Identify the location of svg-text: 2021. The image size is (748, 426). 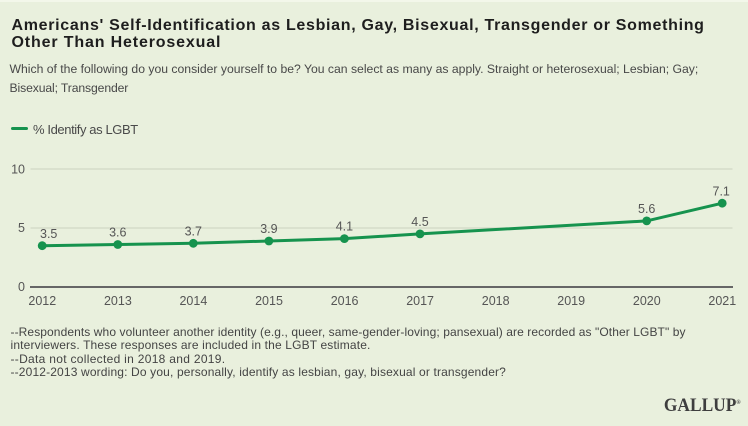
(722, 301).